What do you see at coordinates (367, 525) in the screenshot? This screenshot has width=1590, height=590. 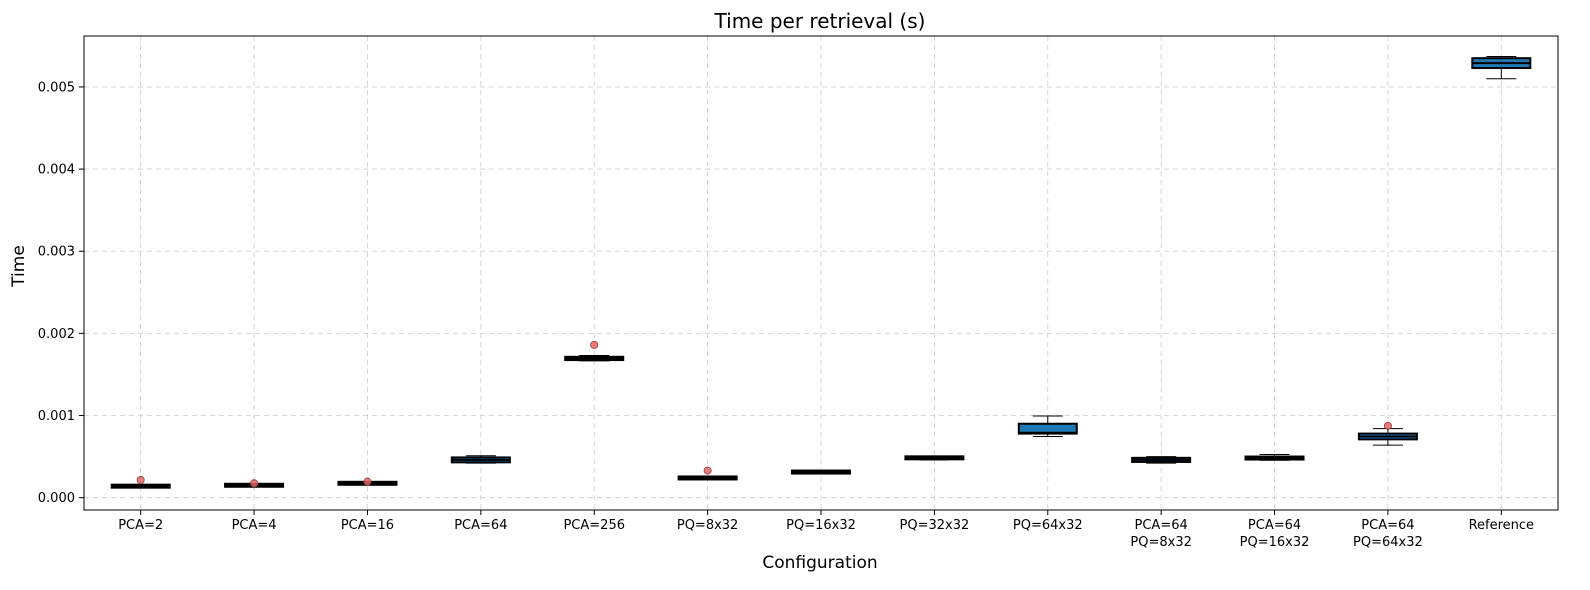 I see `x-tick-label: PCA=16` at bounding box center [367, 525].